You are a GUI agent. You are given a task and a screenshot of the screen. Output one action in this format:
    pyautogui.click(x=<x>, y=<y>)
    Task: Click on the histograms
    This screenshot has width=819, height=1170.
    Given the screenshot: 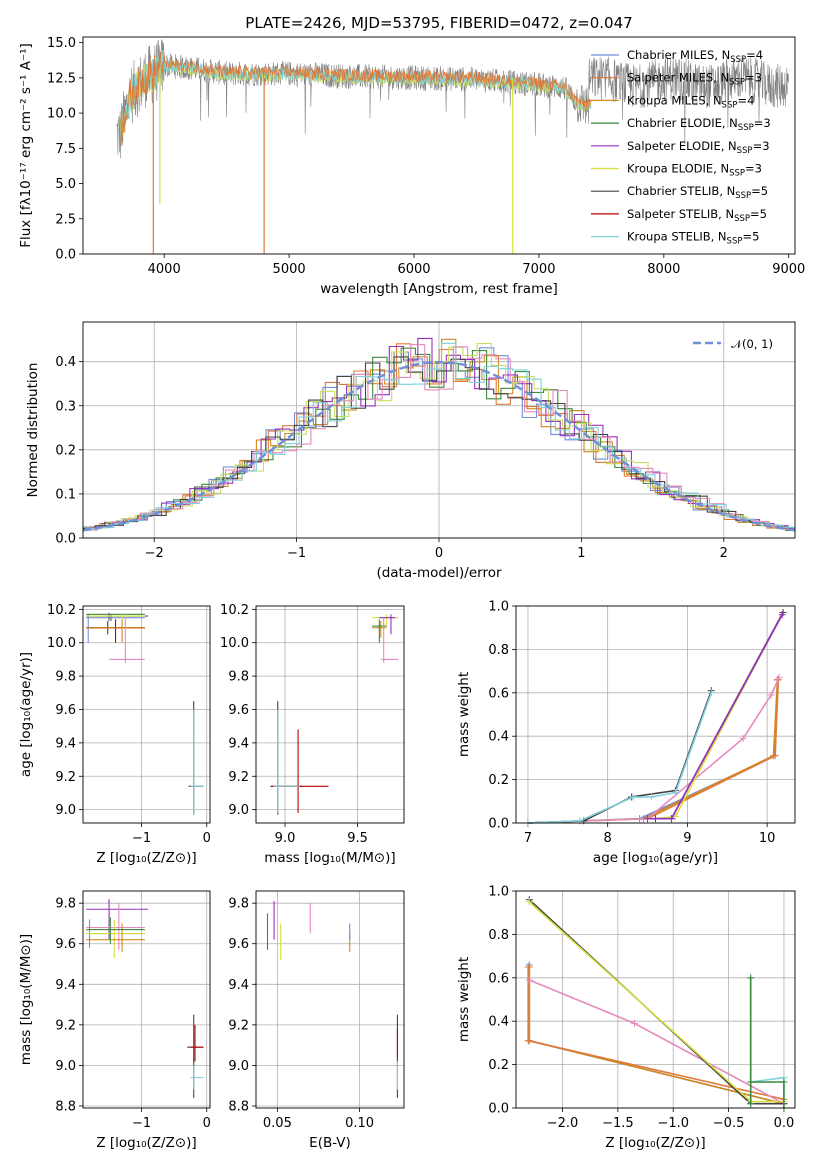 What is the action you would take?
    pyautogui.click(x=439, y=434)
    